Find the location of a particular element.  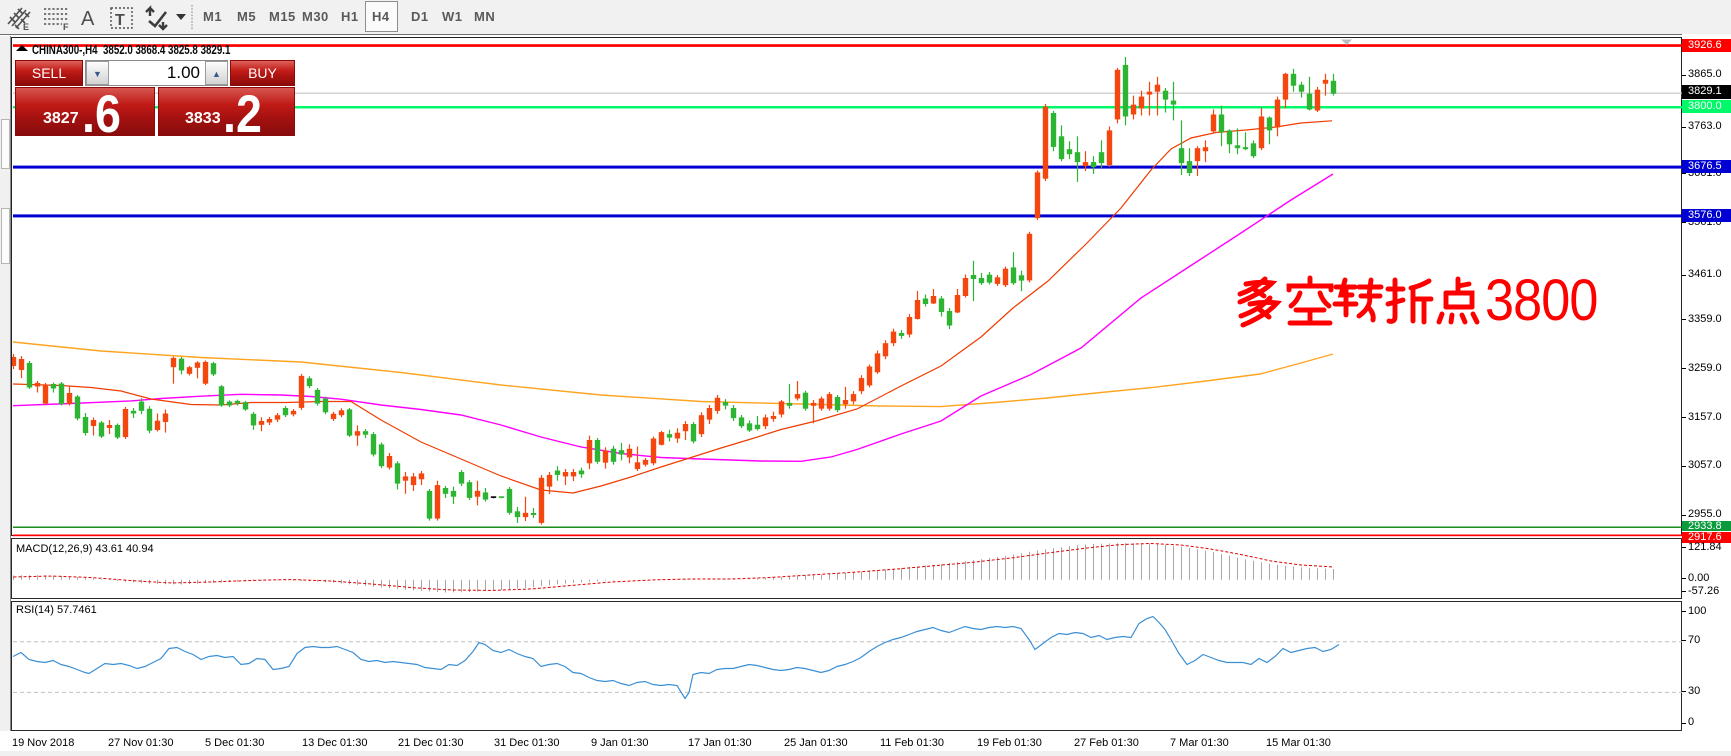

svg-text: E is located at coordinates (26, 27).